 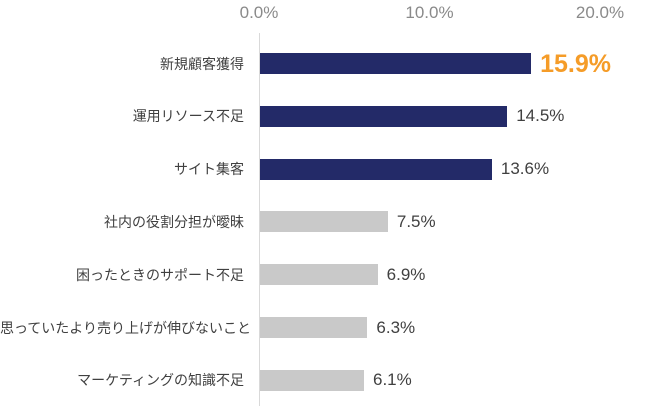 I want to click on value-label: 6.1%, so click(x=392, y=380).